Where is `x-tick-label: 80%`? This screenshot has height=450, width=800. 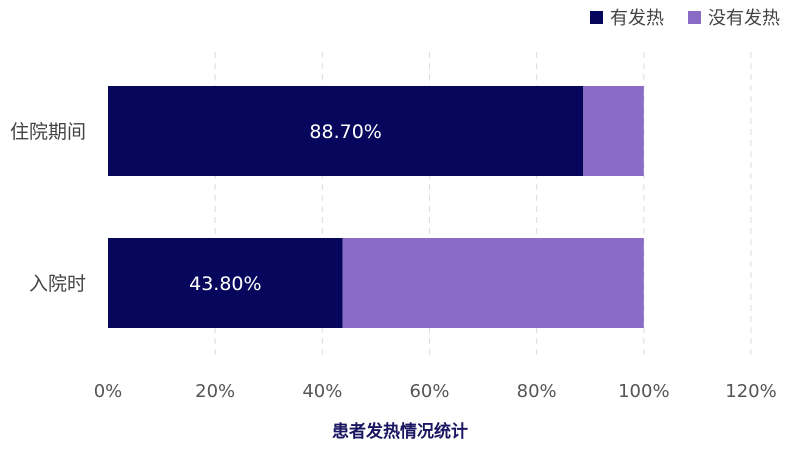 x-tick-label: 80% is located at coordinates (537, 391).